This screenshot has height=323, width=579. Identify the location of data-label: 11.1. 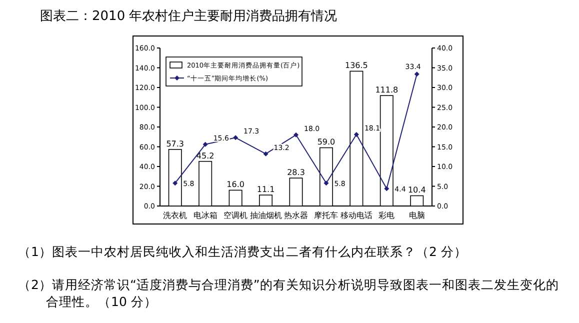
(265, 189).